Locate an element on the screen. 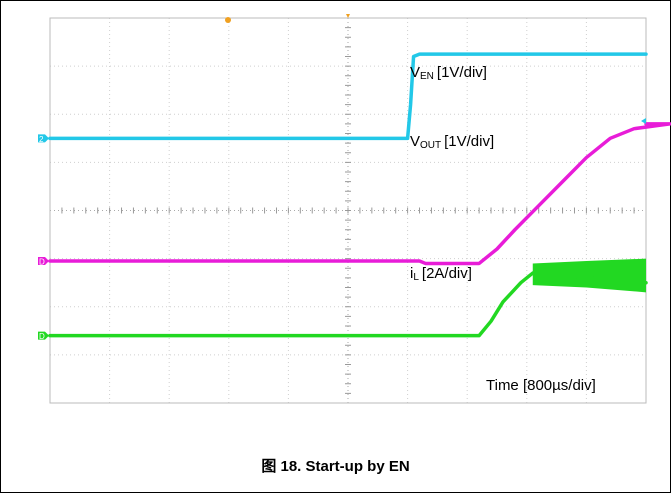  il-sub: L is located at coordinates (416, 277).